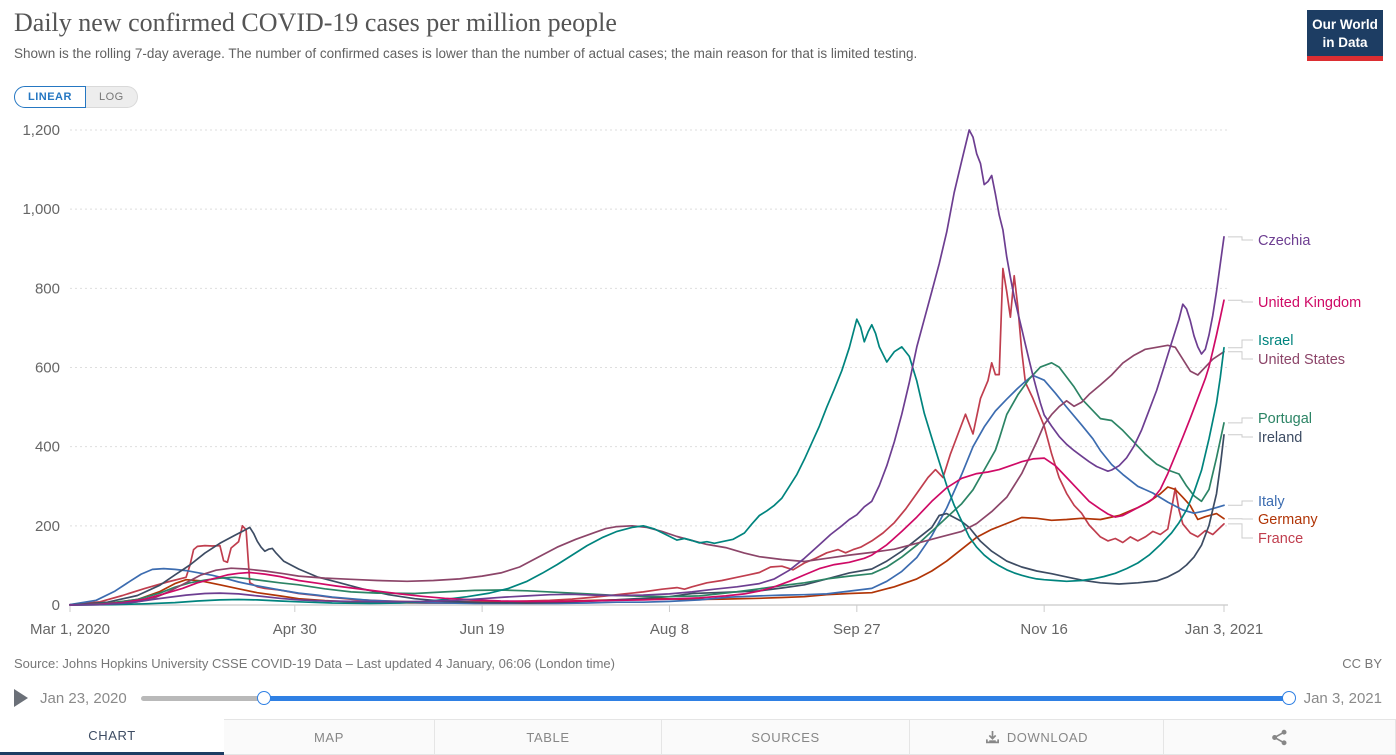 The width and height of the screenshot is (1396, 755). I want to click on x-tick-label: Aug 8, so click(669, 629).